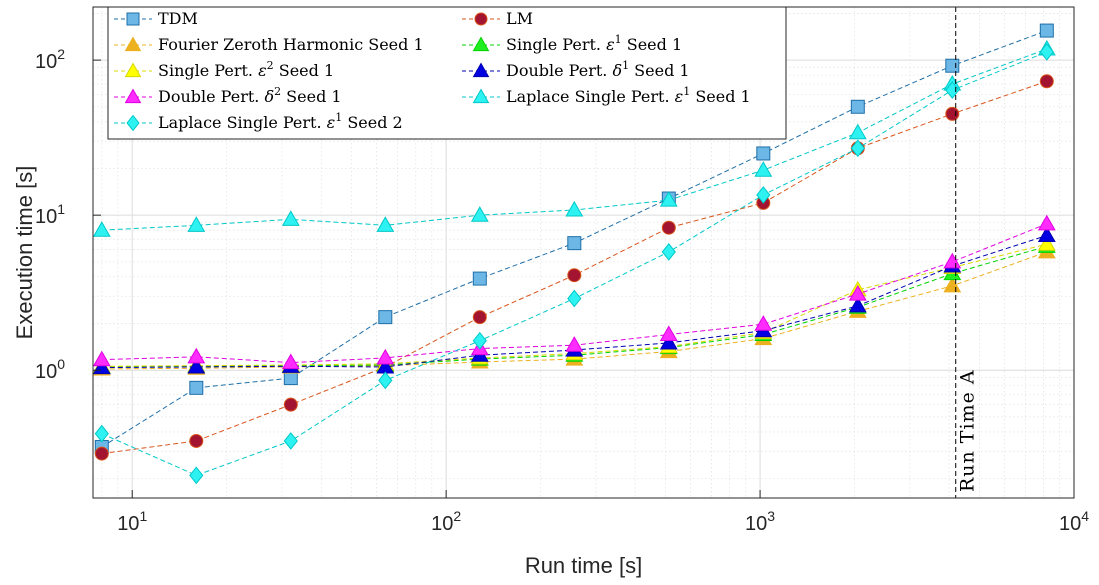 This screenshot has height=585, width=1099. I want to click on legend-label: LM, so click(519, 18).